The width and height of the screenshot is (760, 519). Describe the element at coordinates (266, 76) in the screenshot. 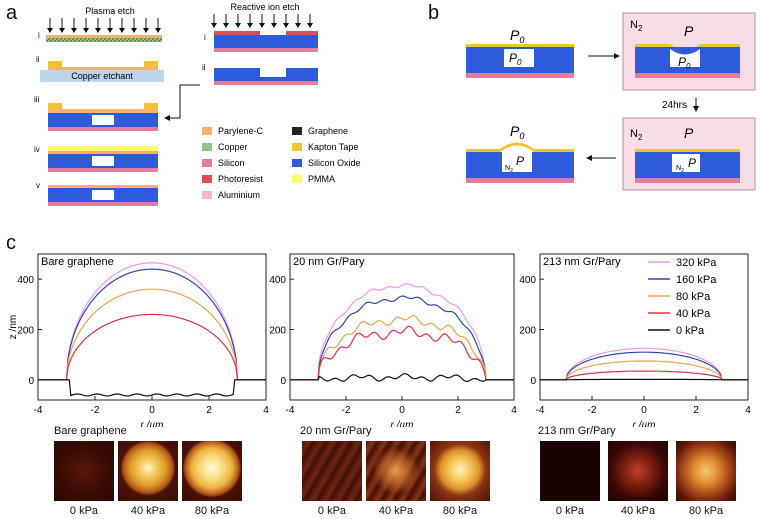

I see `rie-stack-ii` at that location.